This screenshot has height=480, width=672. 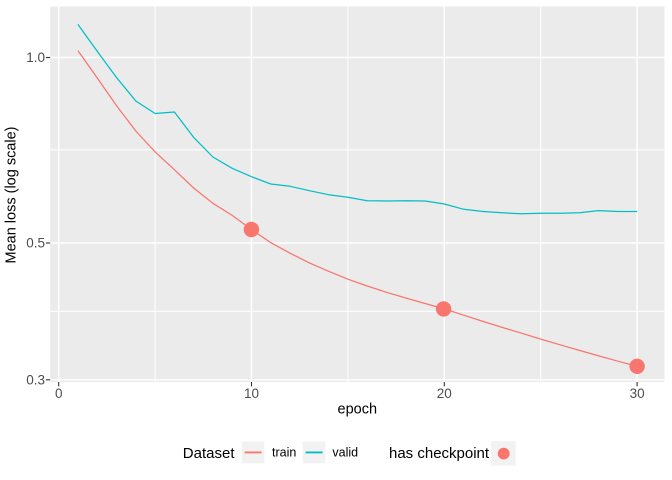 I want to click on svg-text: 0, so click(x=59, y=393).